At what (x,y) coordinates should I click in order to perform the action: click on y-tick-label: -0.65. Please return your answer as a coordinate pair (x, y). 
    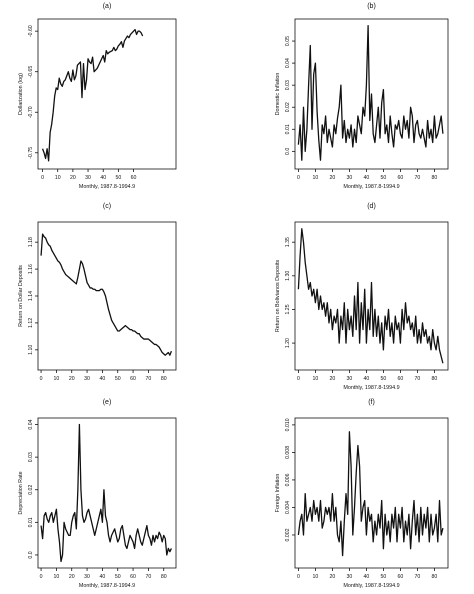
    Looking at the image, I should click on (31, 72).